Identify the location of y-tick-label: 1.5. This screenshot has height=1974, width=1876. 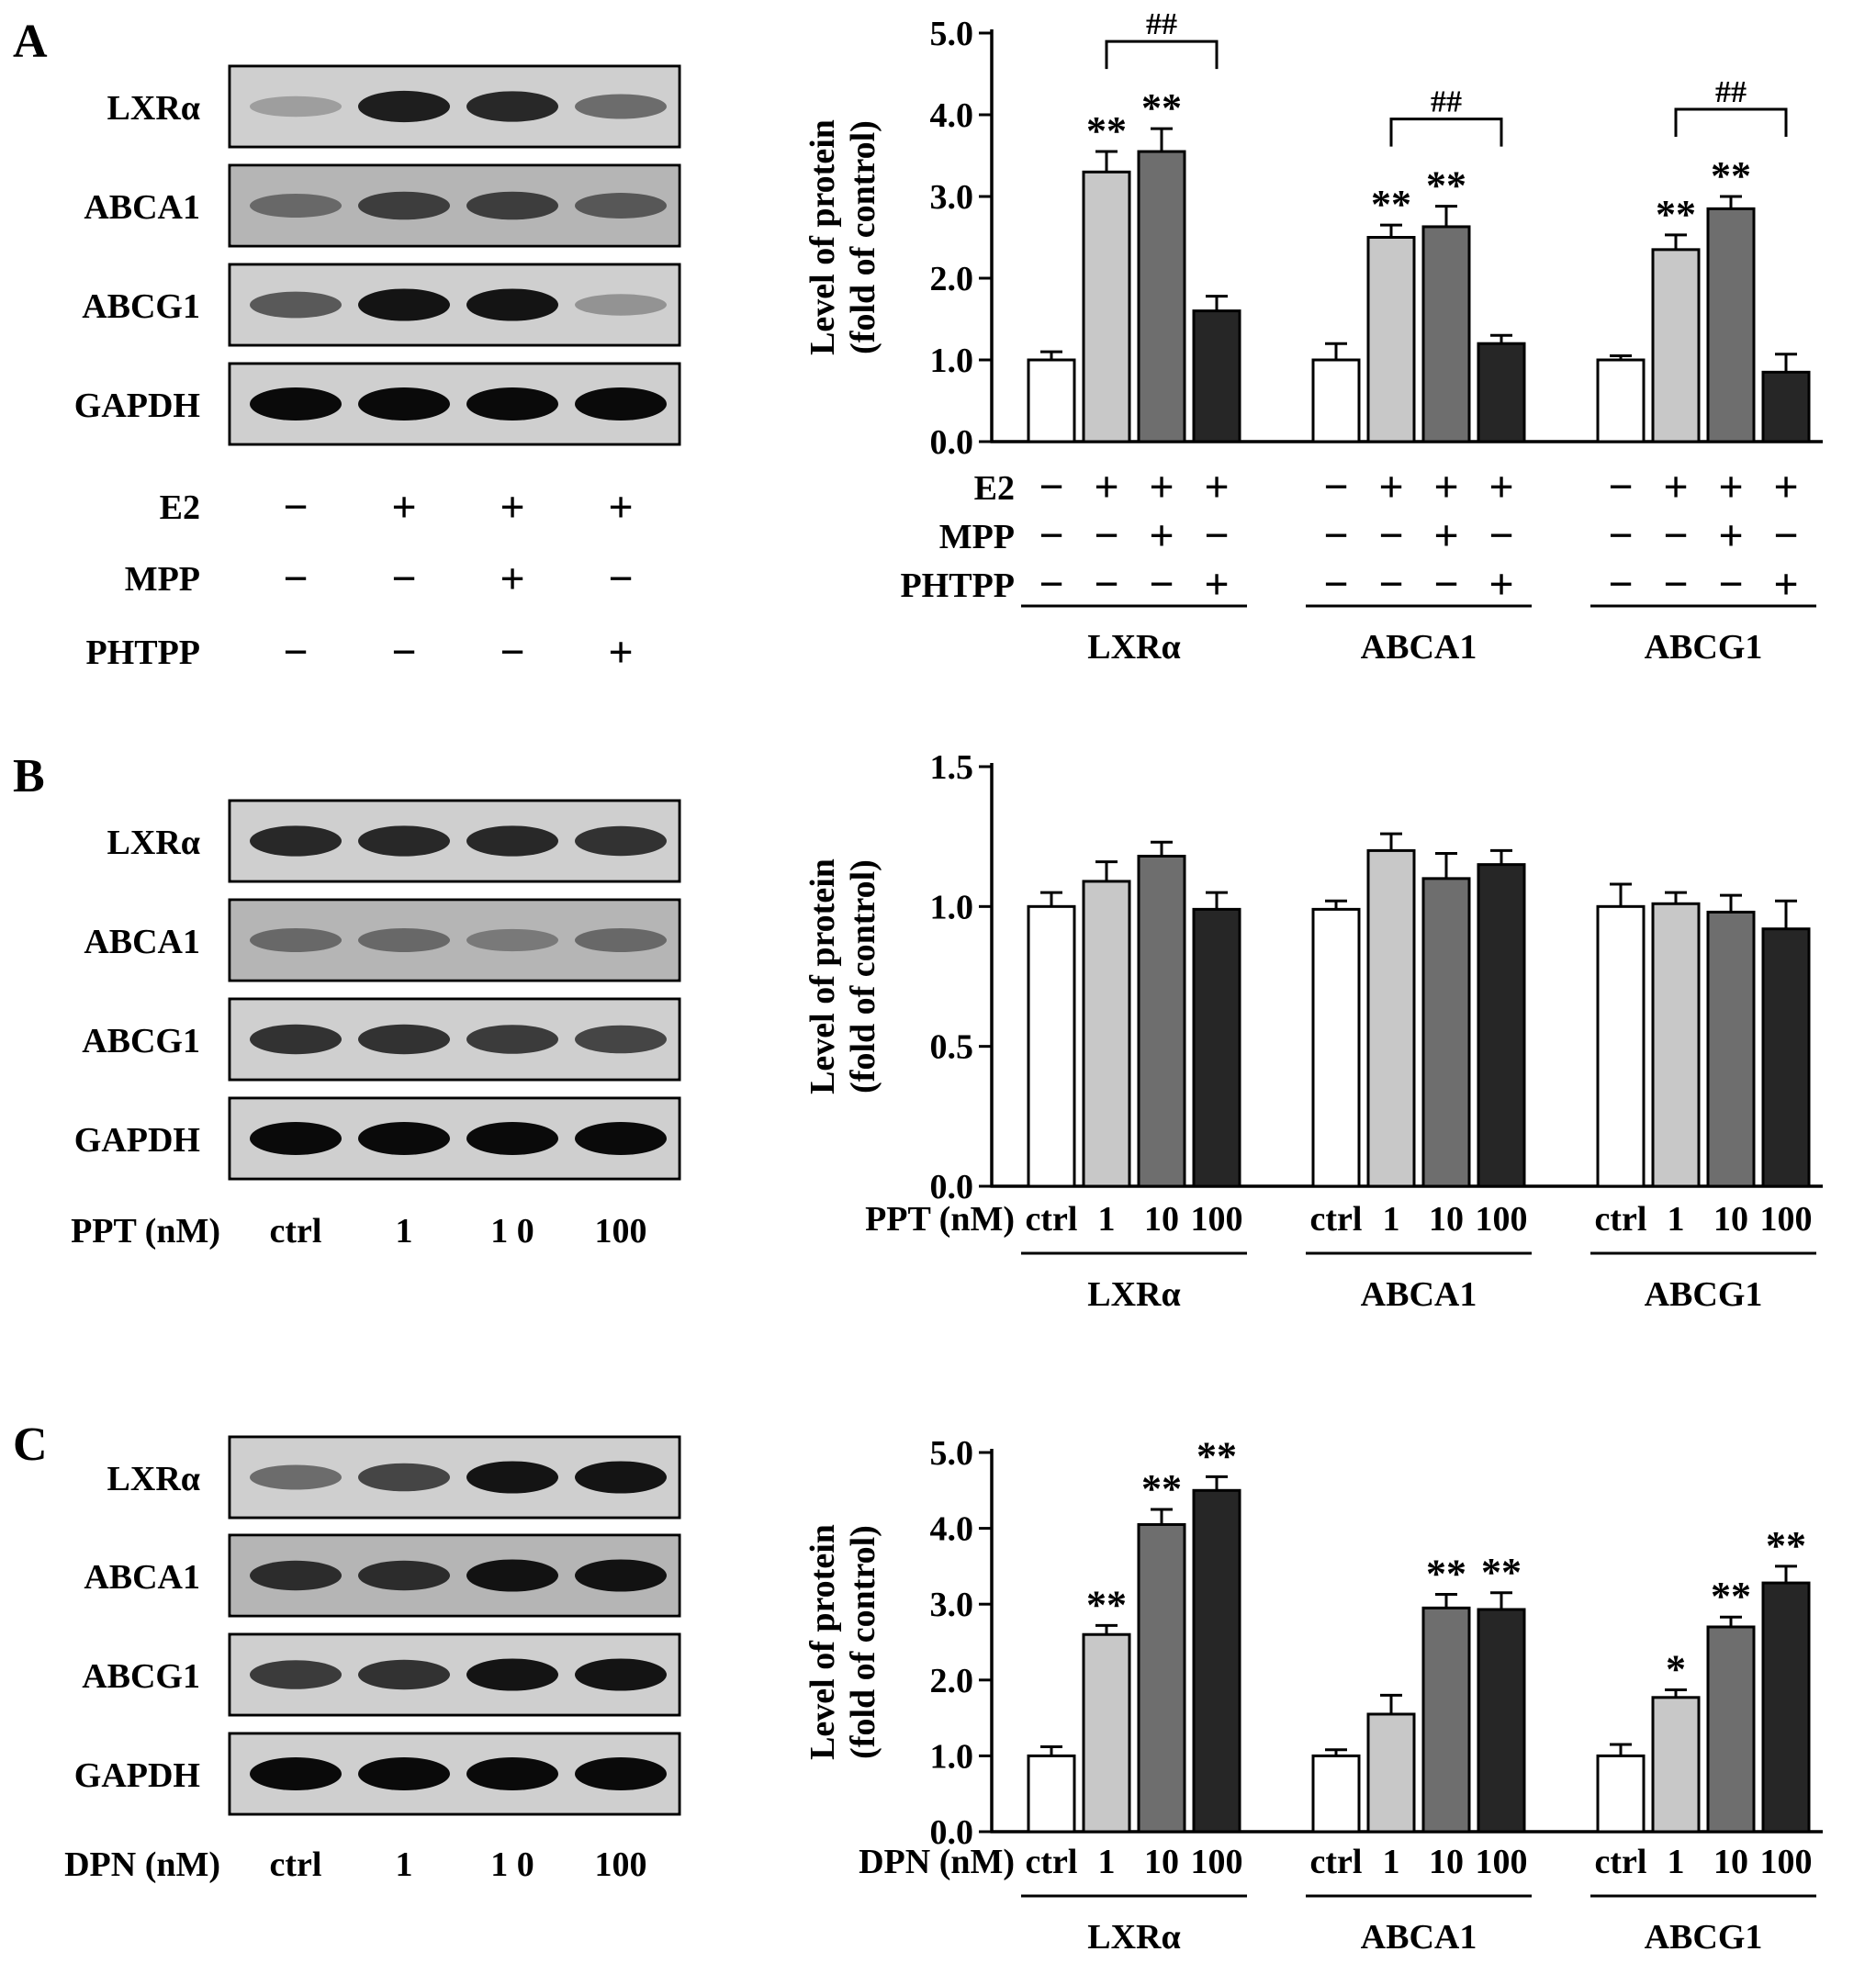
(952, 767).